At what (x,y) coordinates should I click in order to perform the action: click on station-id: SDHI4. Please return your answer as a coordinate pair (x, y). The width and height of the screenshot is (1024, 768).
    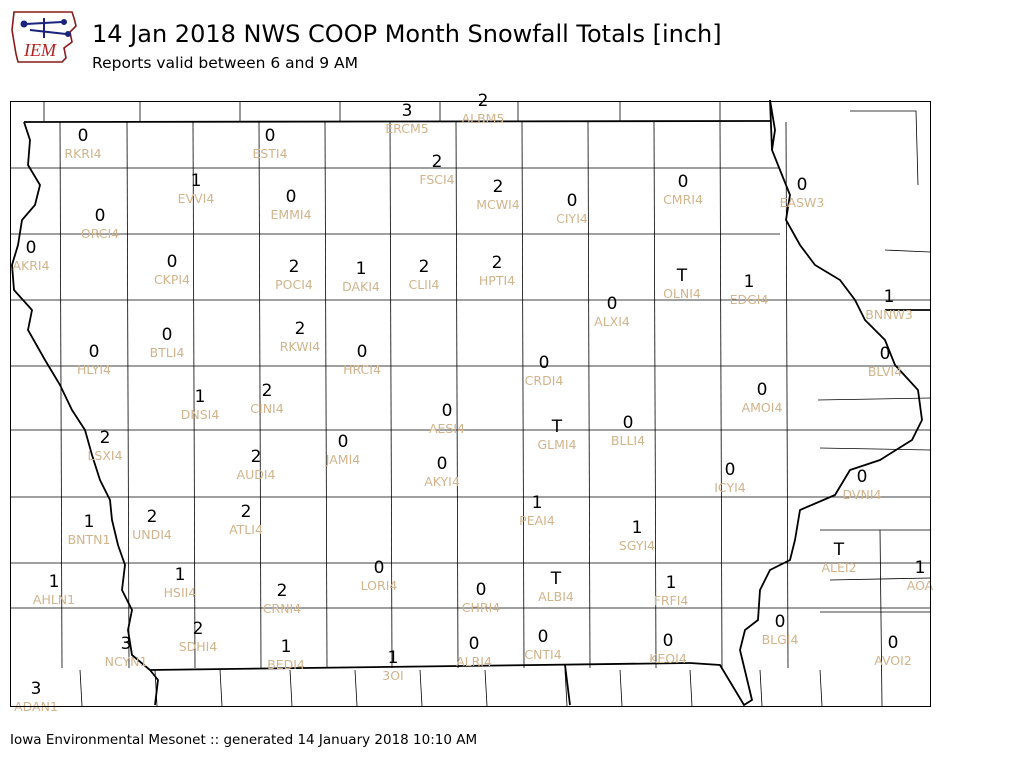
    Looking at the image, I should click on (198, 646).